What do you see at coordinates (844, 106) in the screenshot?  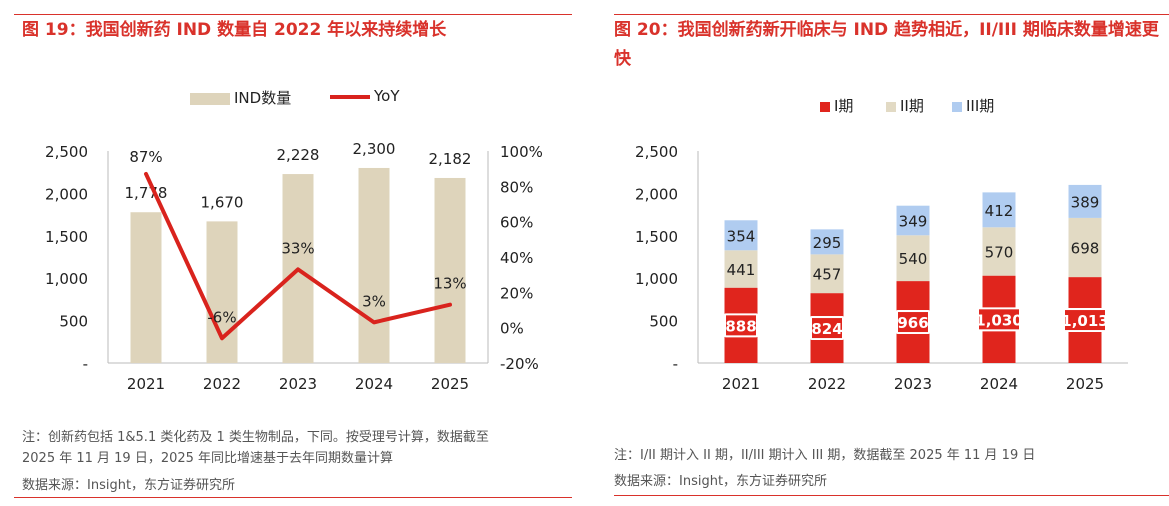 I see `legend-label-phase1: I期` at bounding box center [844, 106].